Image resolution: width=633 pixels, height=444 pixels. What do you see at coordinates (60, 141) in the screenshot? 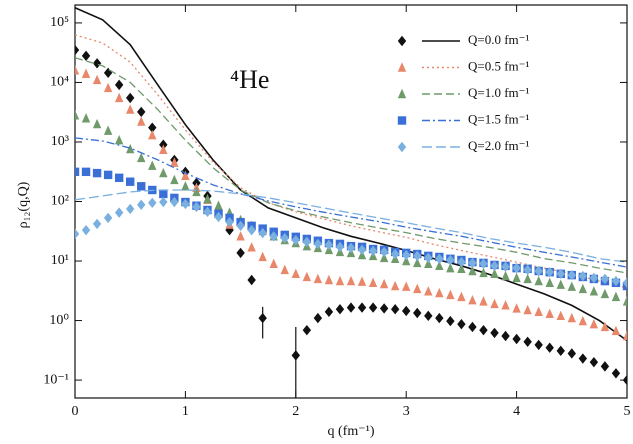
I see `y-tick-label: 10³` at bounding box center [60, 141].